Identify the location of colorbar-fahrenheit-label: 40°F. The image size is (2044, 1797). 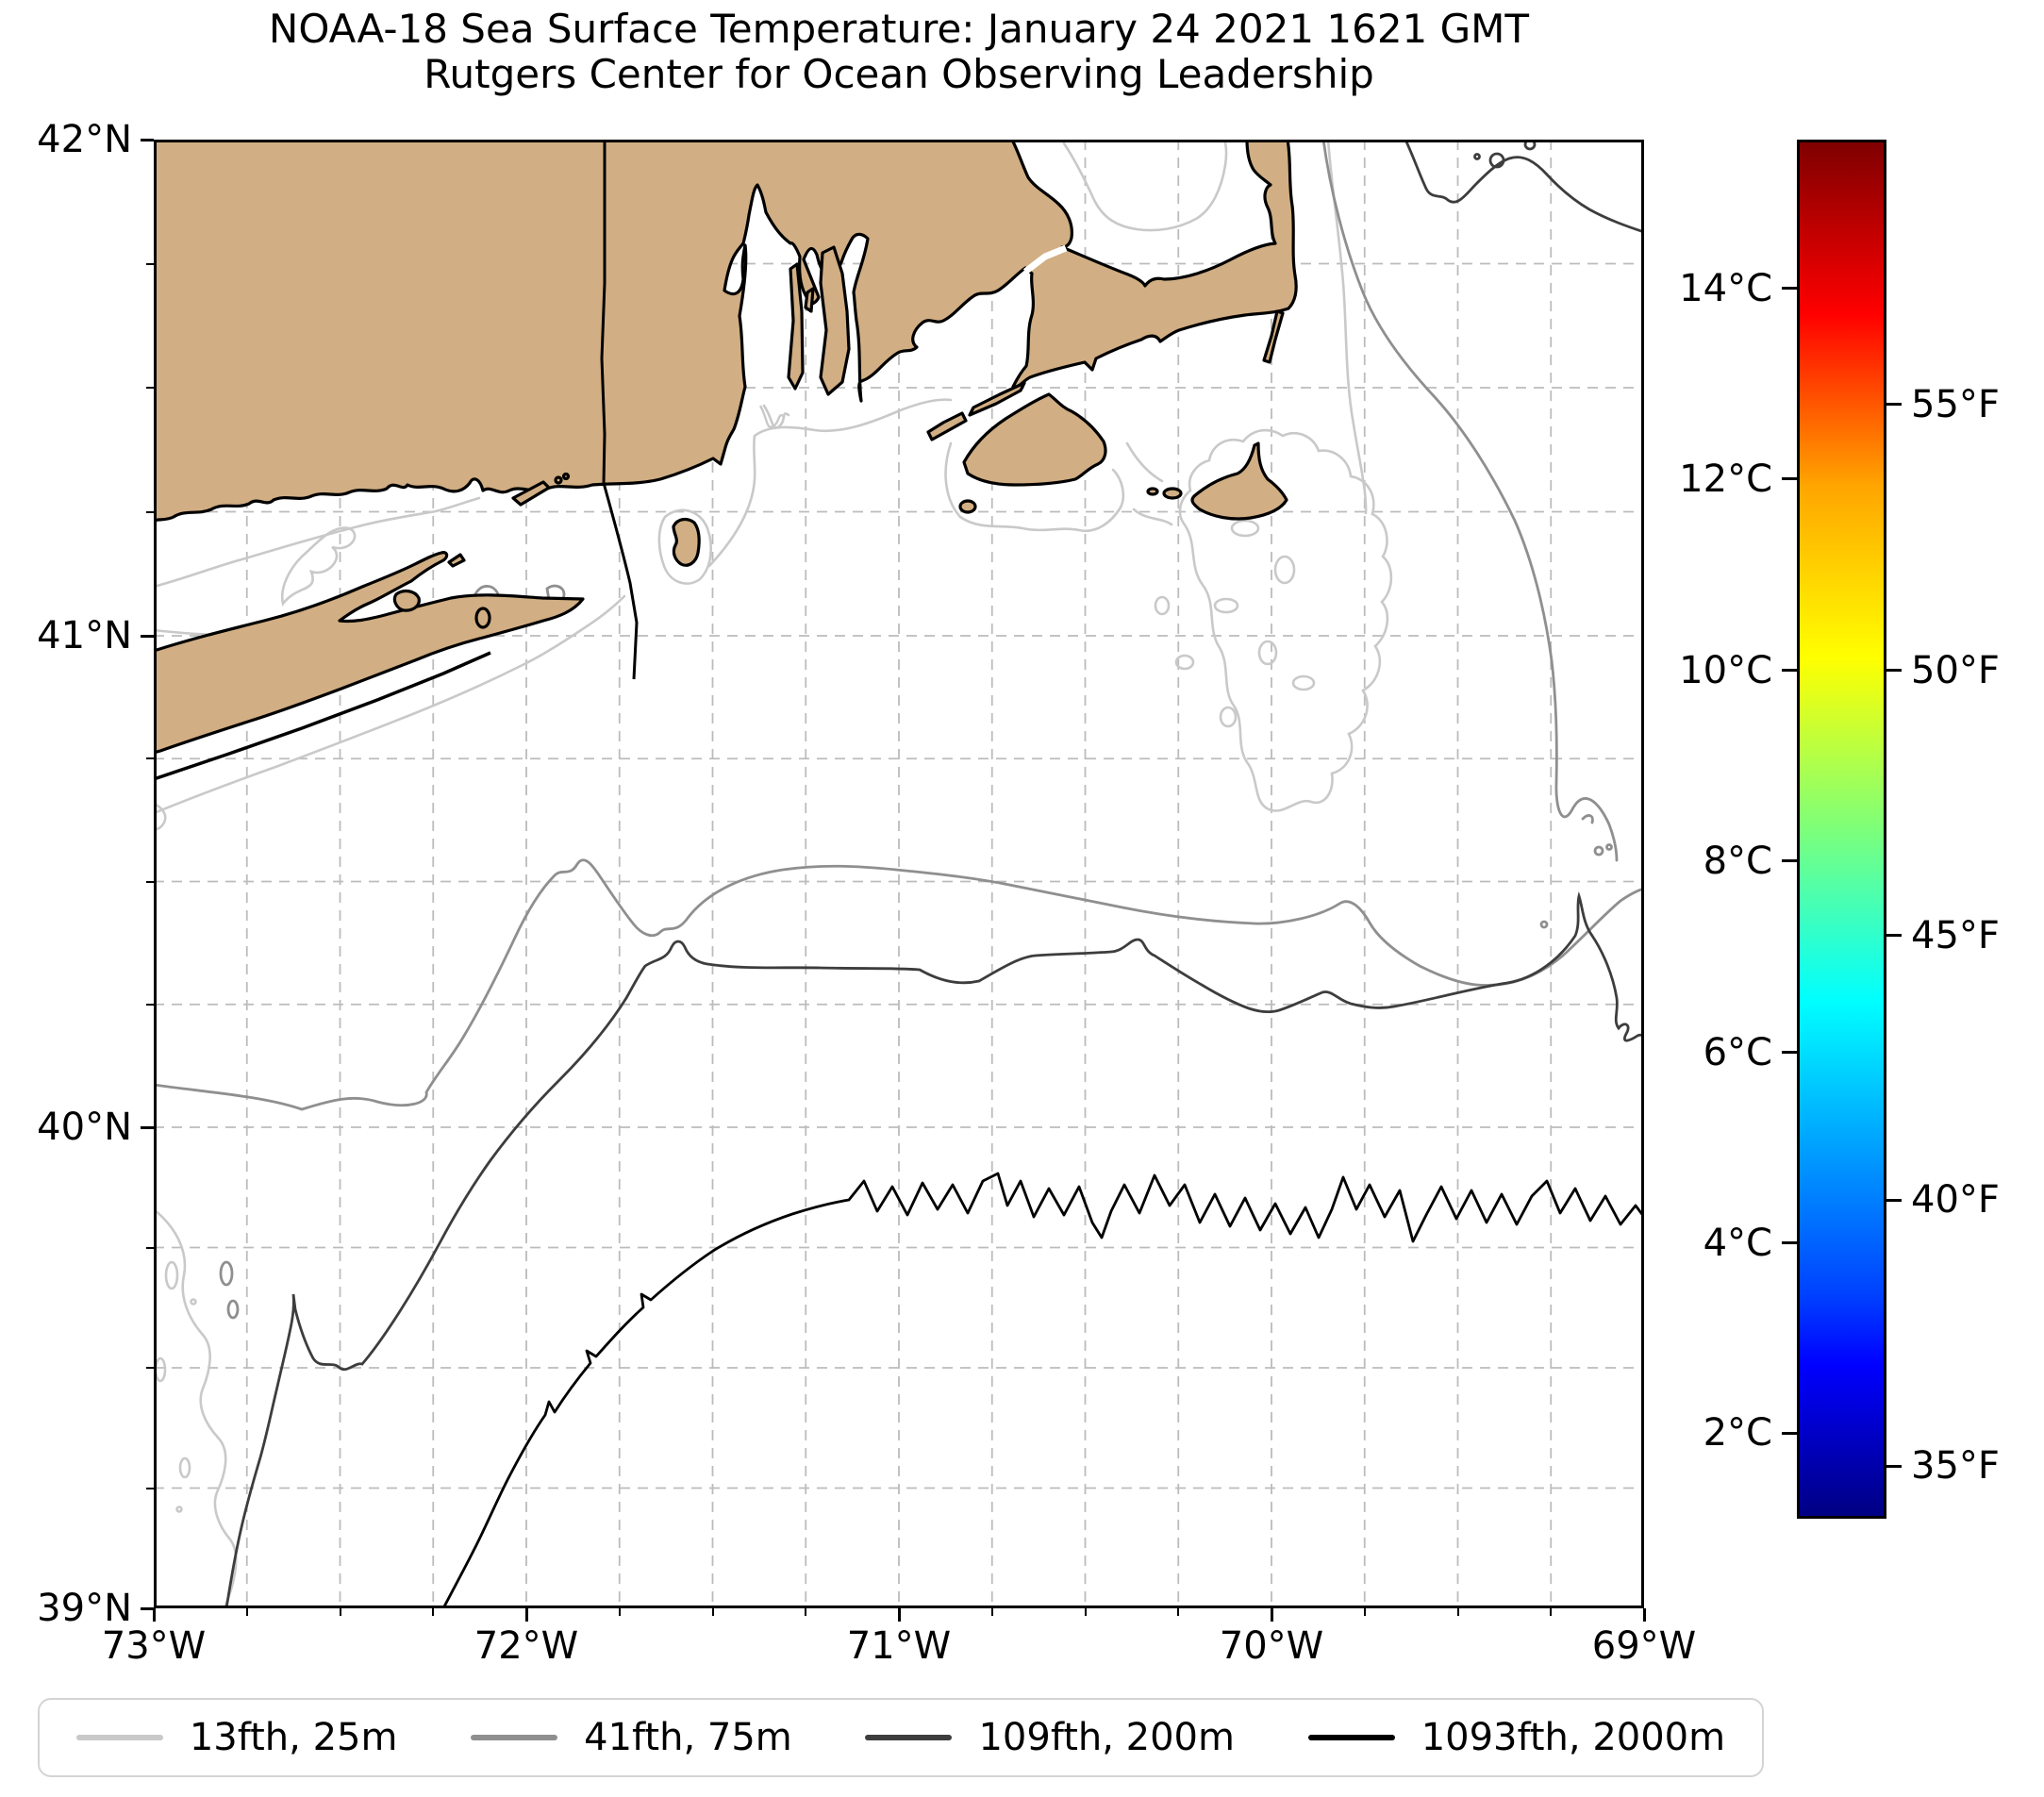
(1956, 1200).